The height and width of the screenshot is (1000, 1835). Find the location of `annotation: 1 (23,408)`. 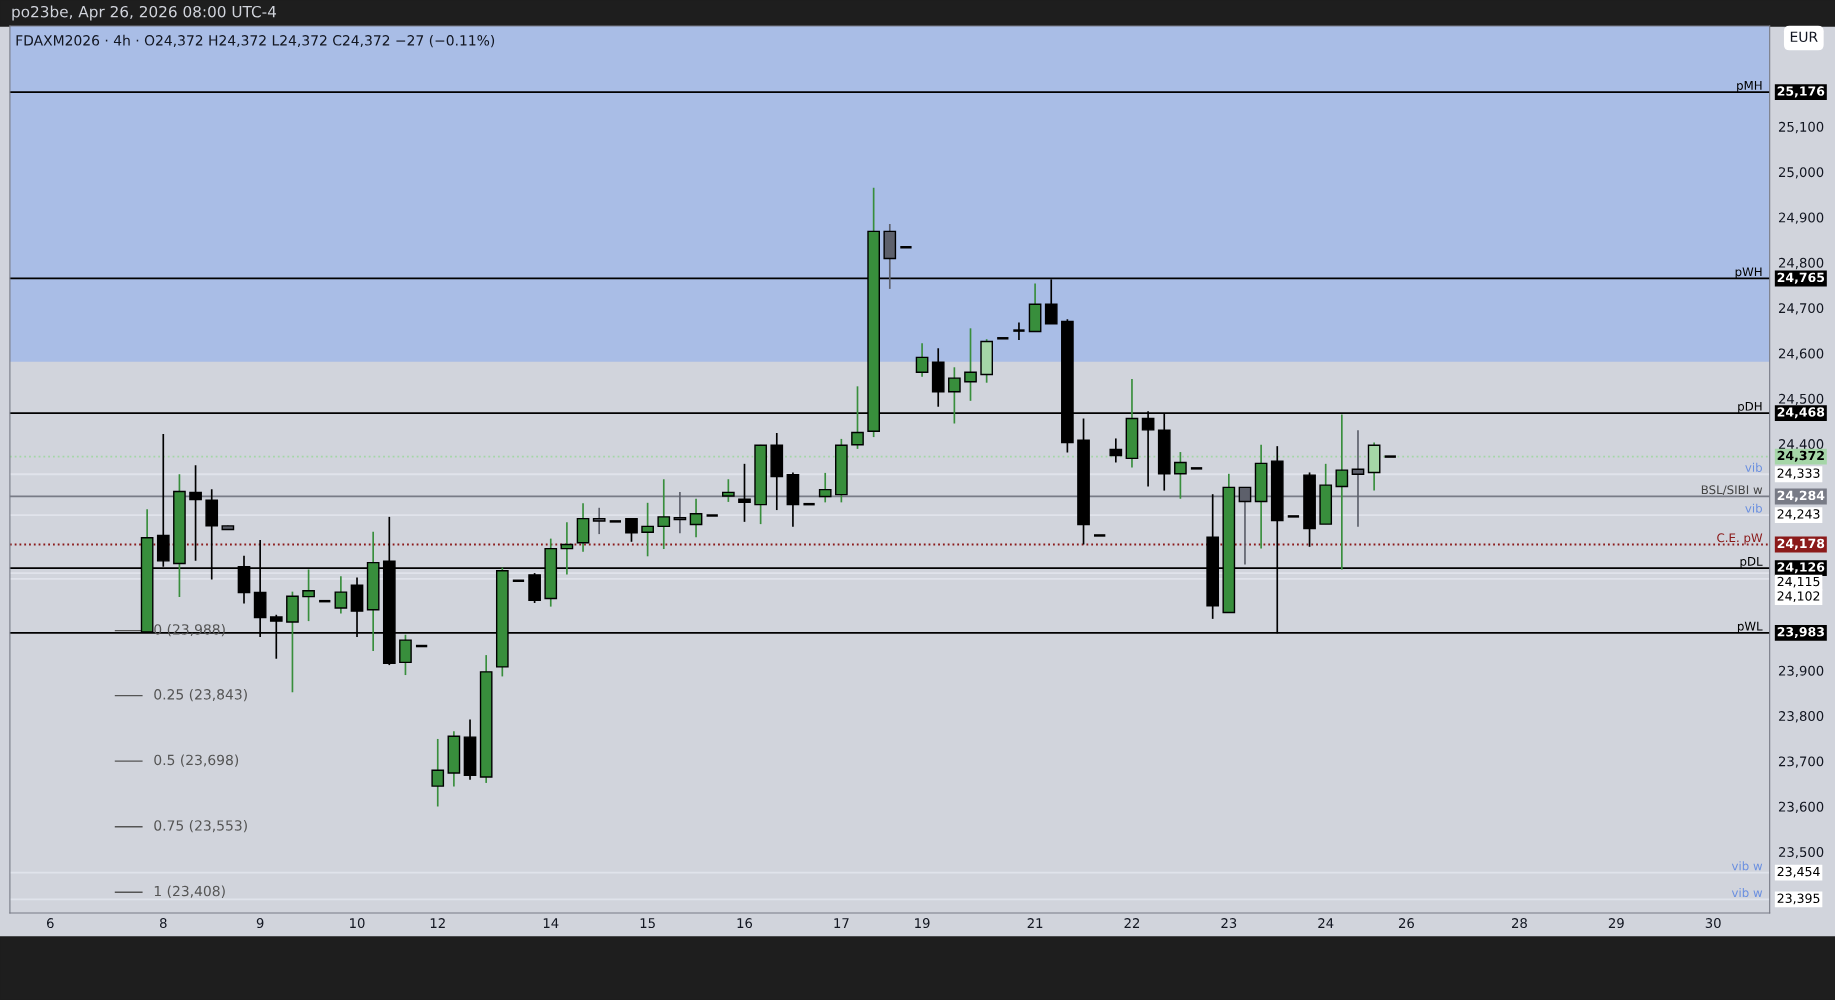

annotation: 1 (23,408) is located at coordinates (189, 891).